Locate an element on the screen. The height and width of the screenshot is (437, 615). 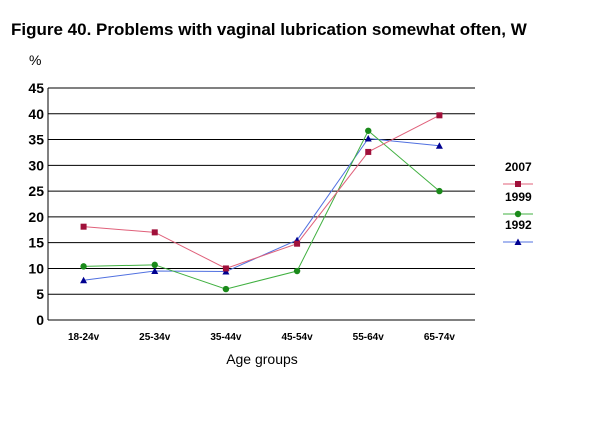
y-tick-label: 25 is located at coordinates (36, 191).